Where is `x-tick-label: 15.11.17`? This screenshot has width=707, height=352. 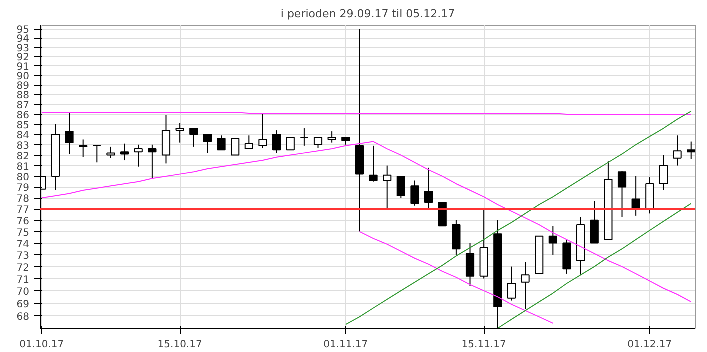 x-tick-label: 15.11.17 is located at coordinates (484, 345).